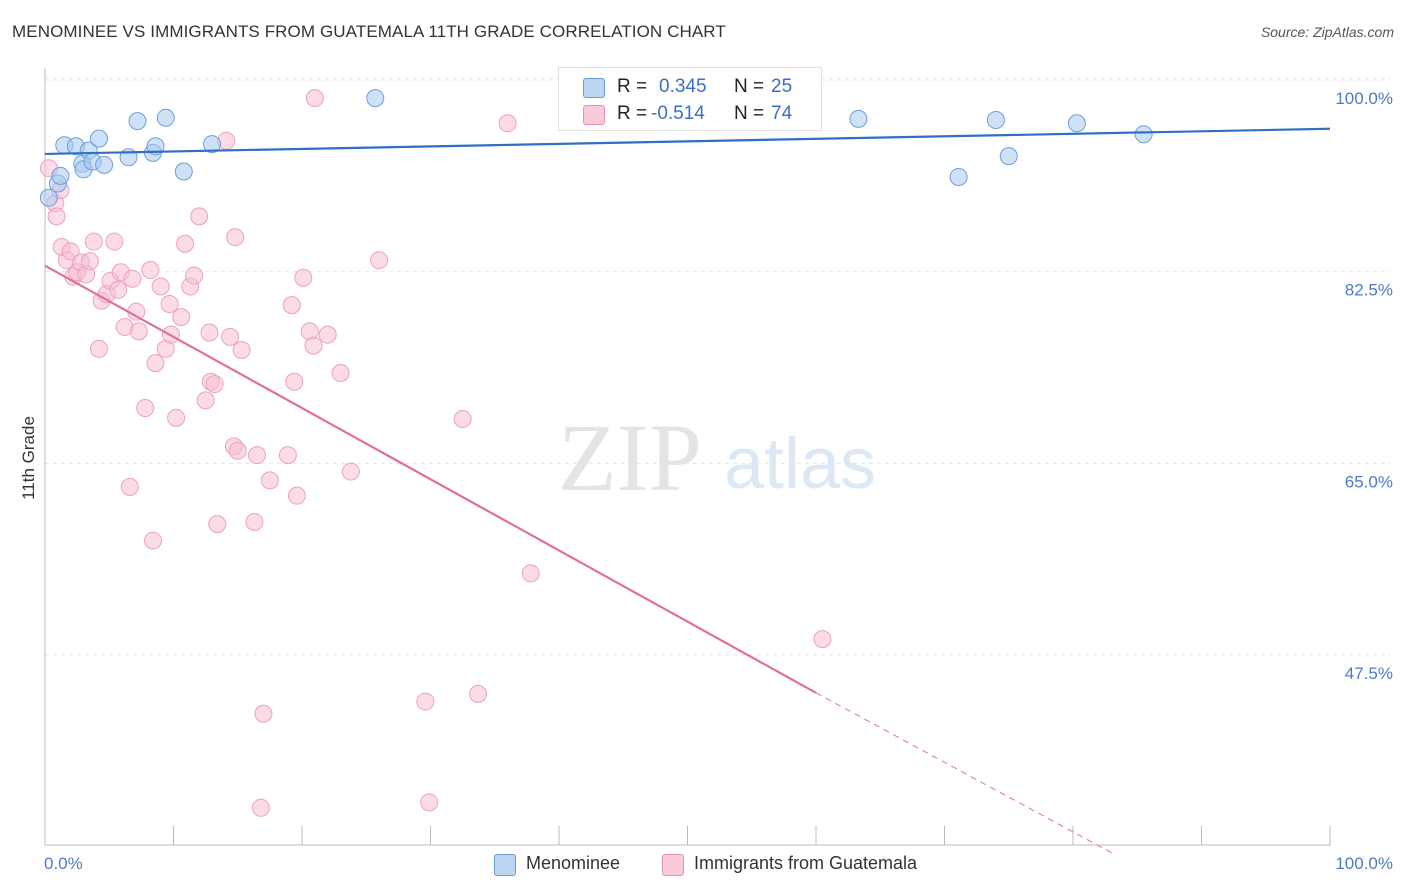  What do you see at coordinates (782, 113) in the screenshot?
I see `legend-n-value: 74` at bounding box center [782, 113].